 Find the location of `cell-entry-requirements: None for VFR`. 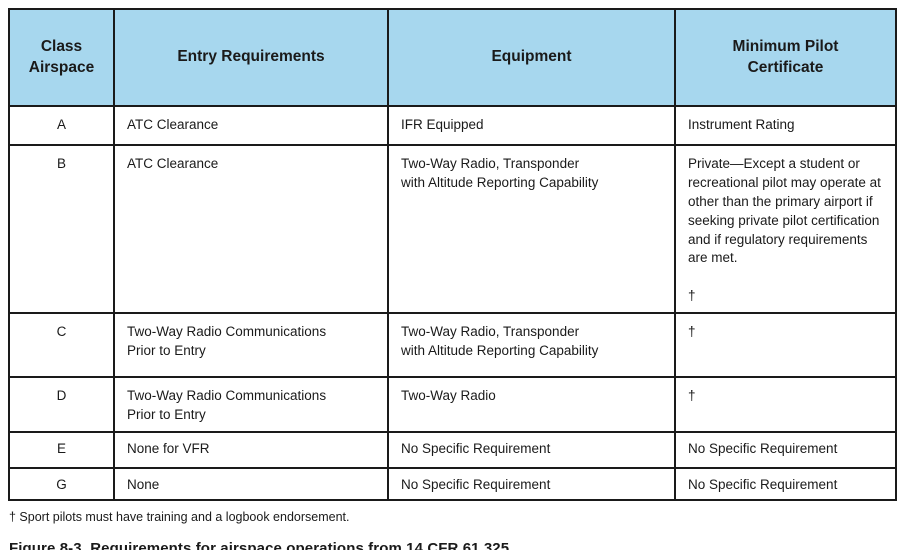

cell-entry-requirements: None for VFR is located at coordinates (251, 449).